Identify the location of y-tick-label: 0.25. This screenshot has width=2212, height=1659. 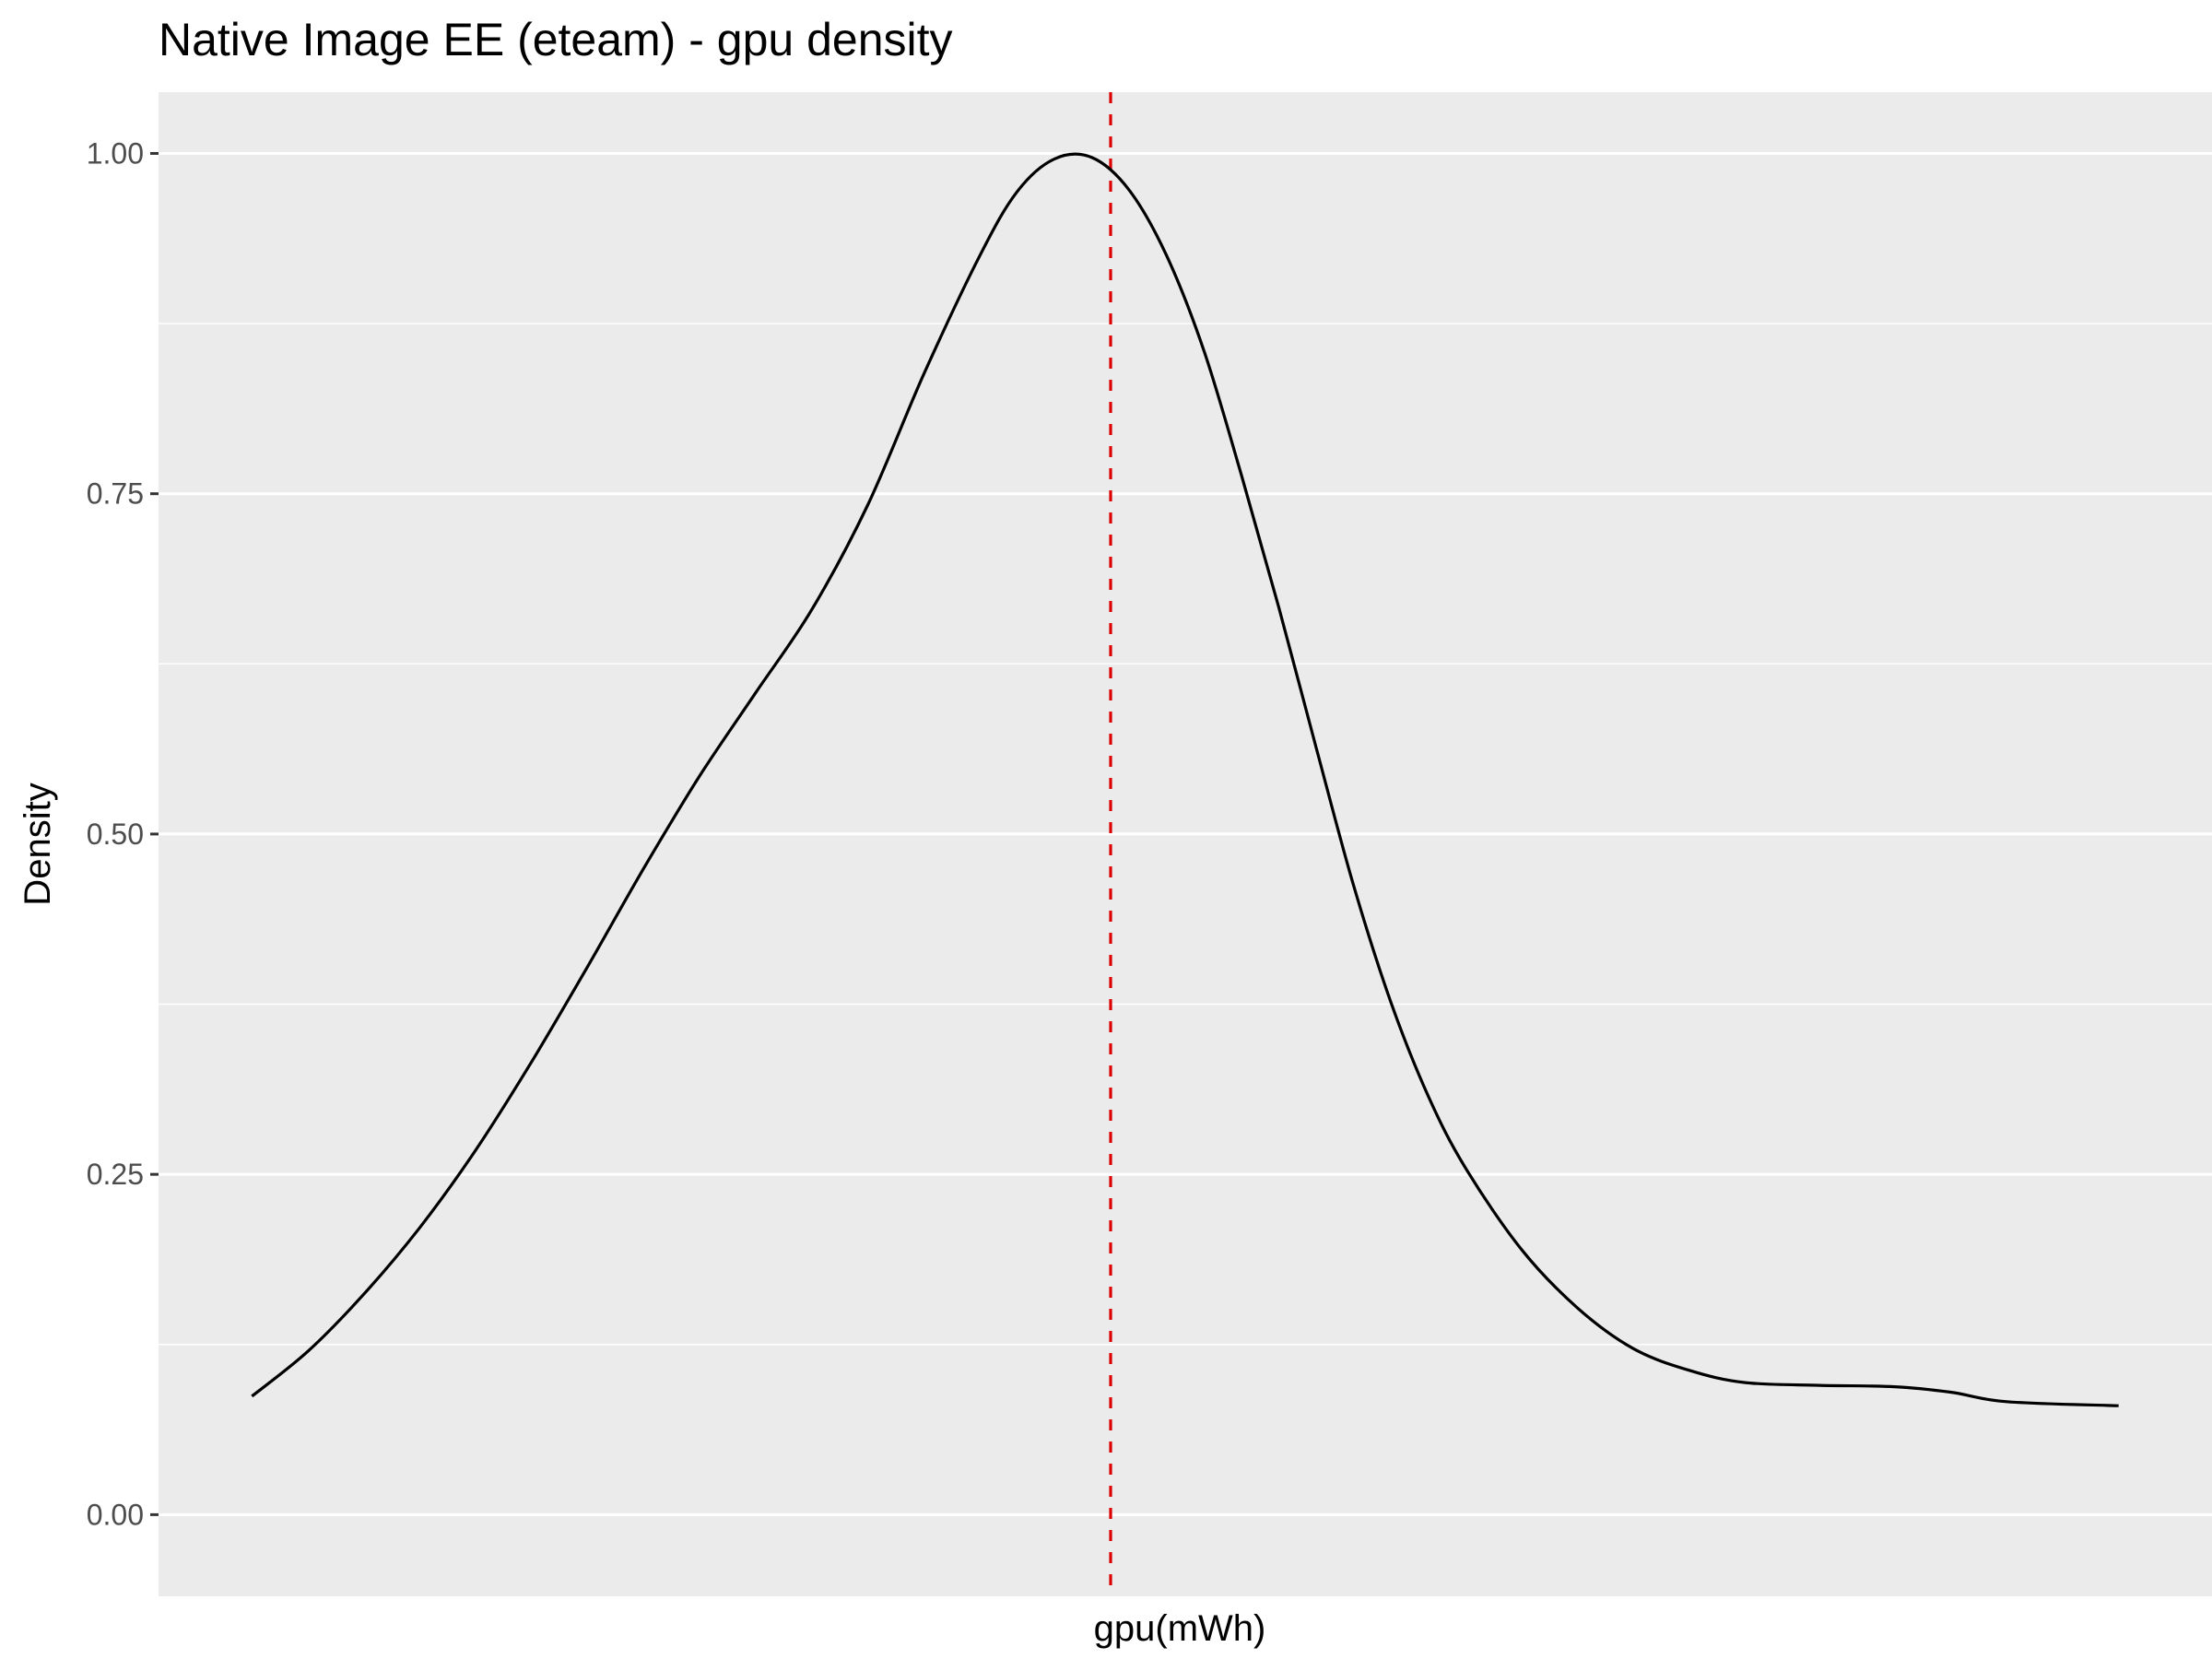
(115, 1174).